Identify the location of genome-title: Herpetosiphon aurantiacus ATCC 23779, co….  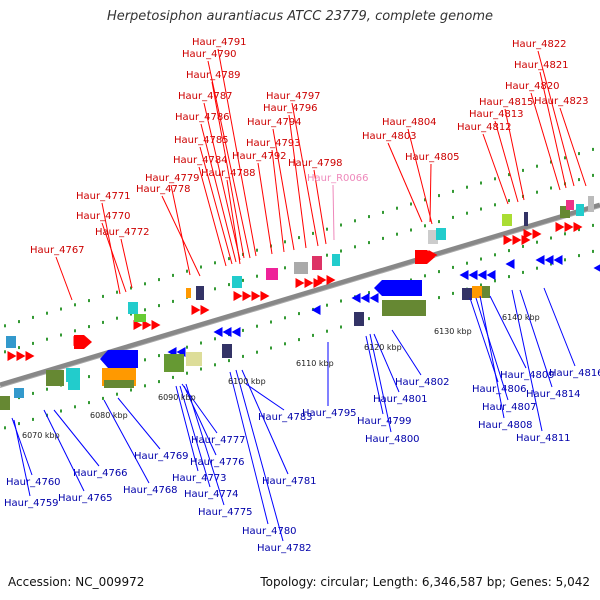
(300, 16).